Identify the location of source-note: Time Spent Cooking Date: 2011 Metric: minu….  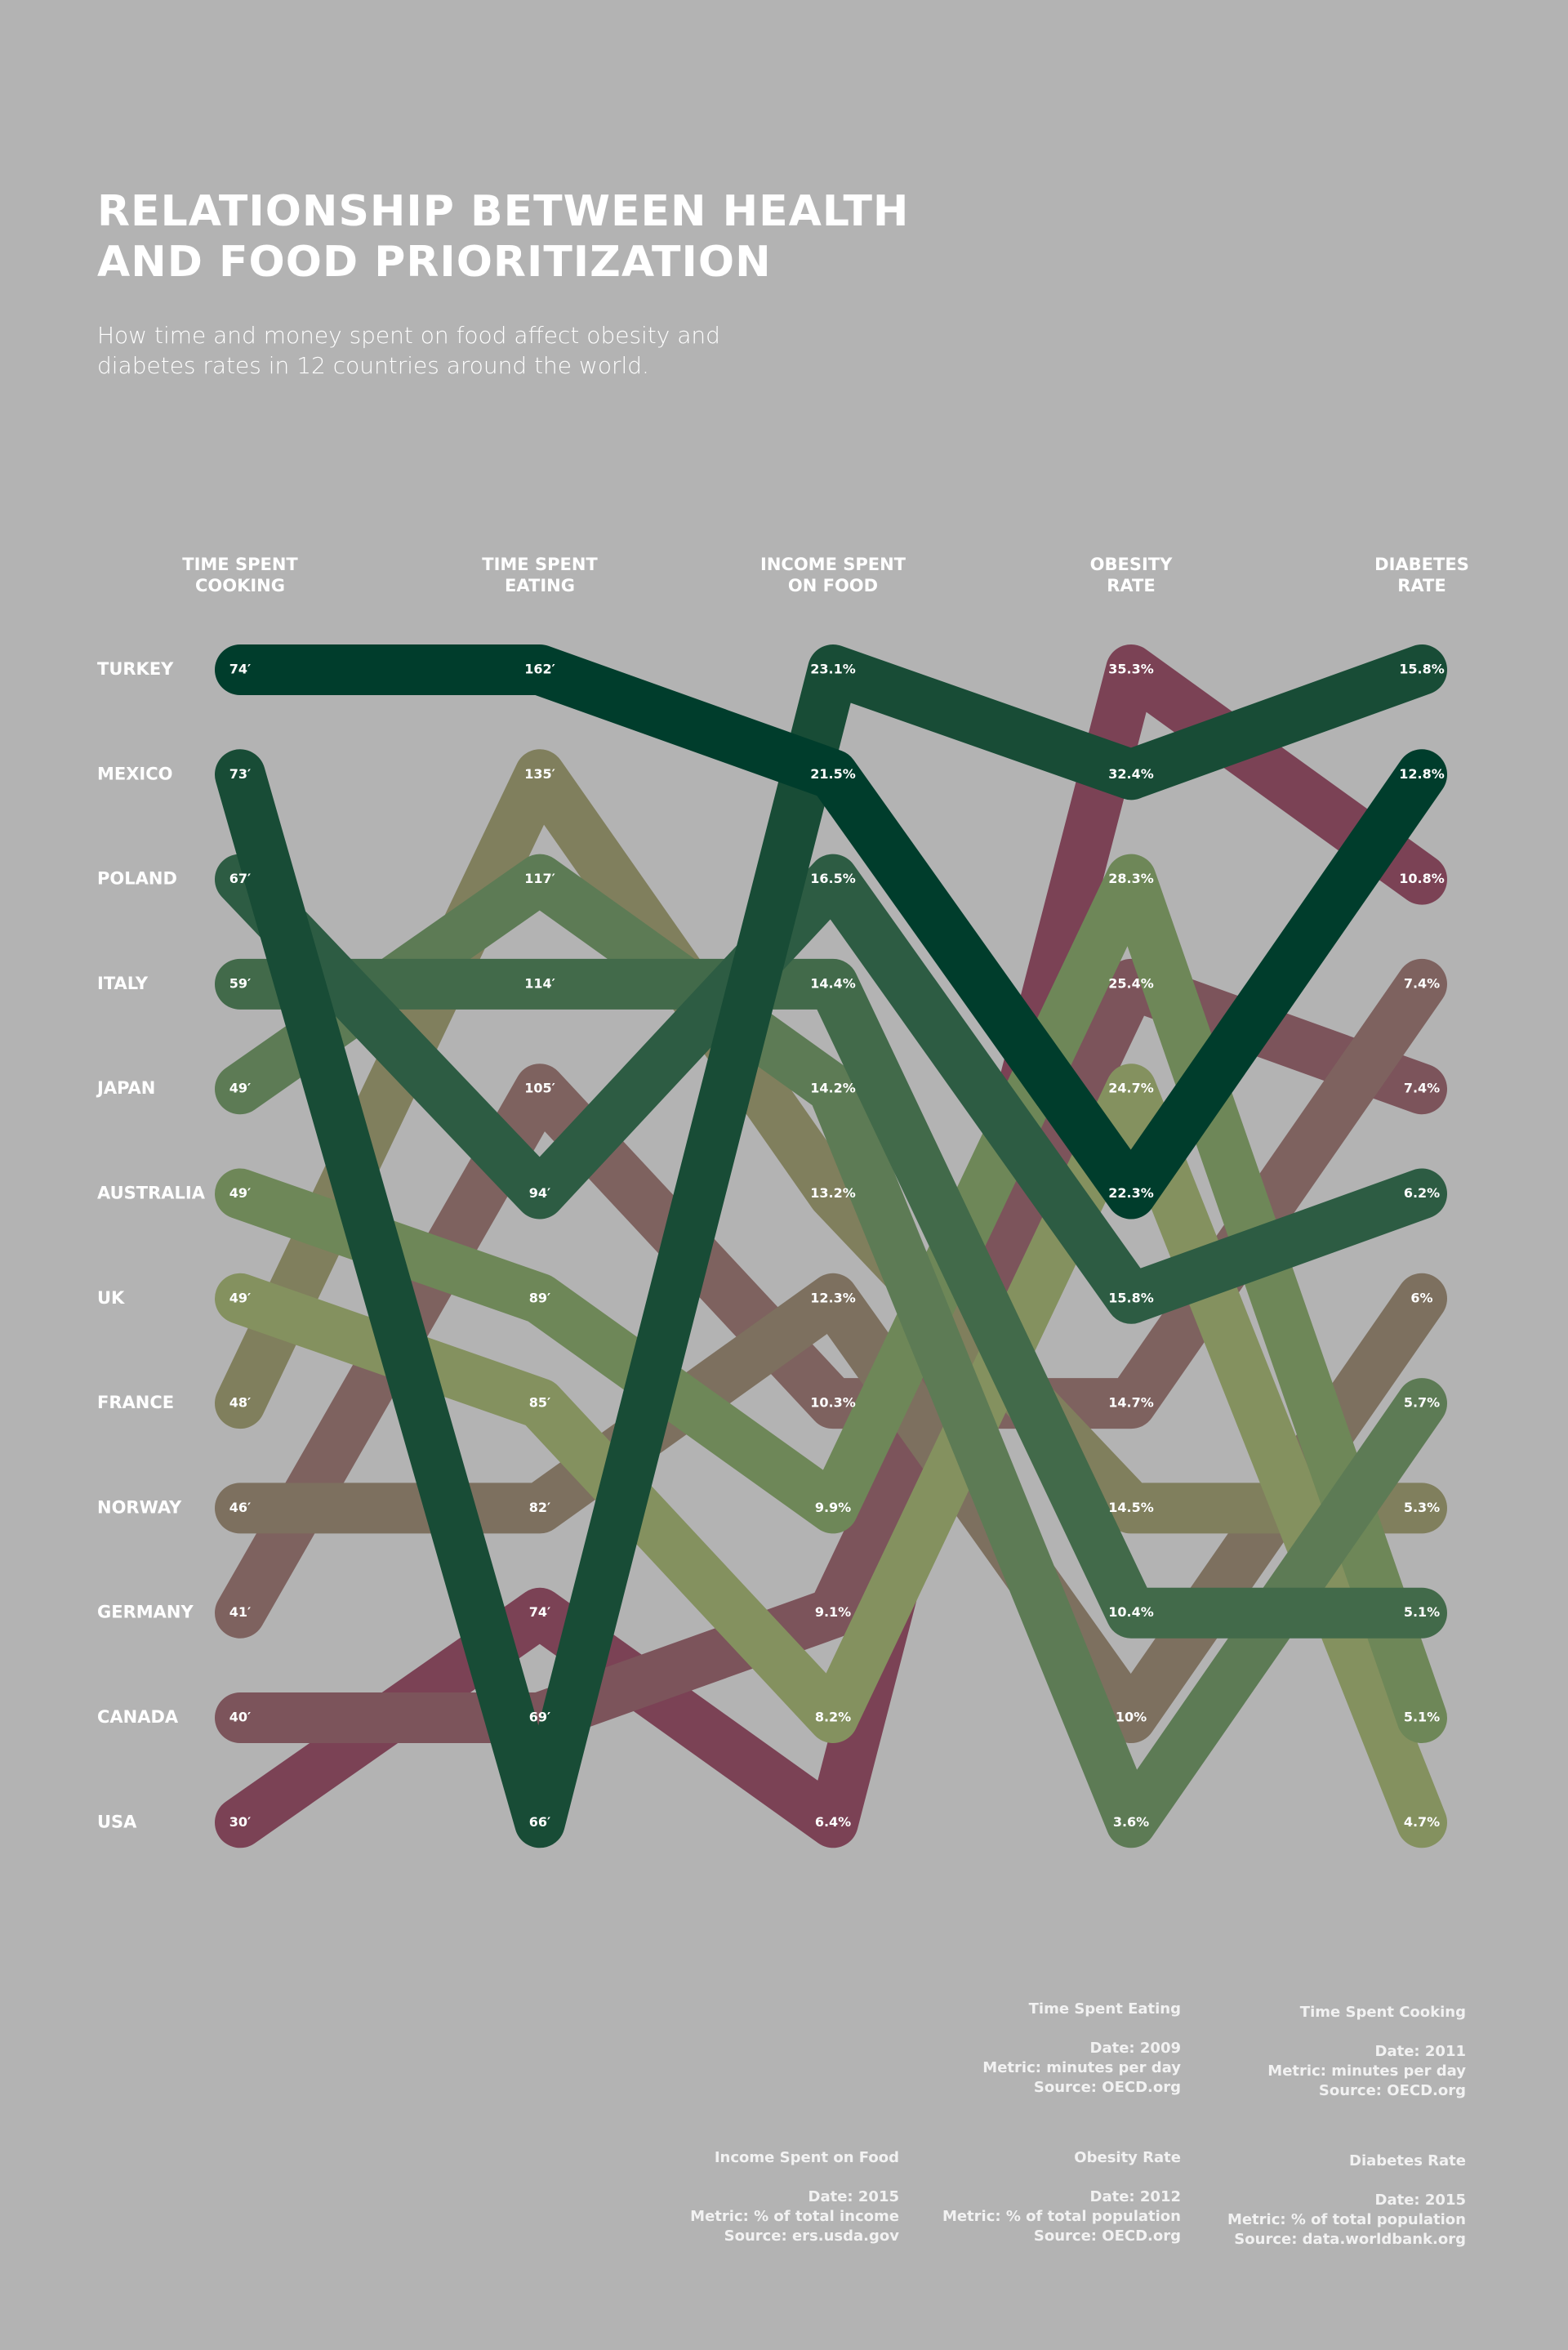
(1366, 2052).